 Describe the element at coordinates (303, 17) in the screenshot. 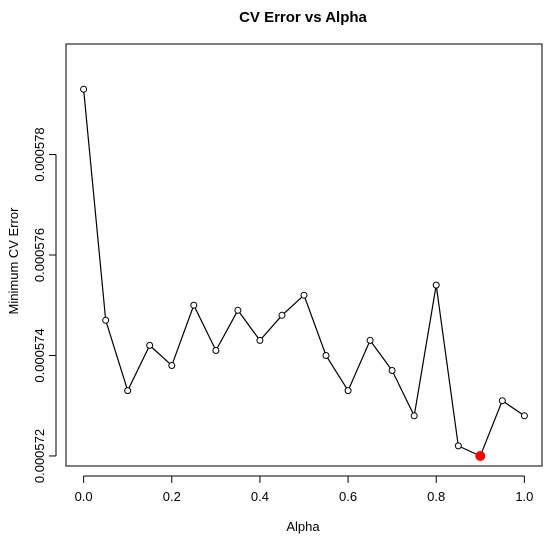

I see `chart-title: CV Error vs Alpha` at that location.